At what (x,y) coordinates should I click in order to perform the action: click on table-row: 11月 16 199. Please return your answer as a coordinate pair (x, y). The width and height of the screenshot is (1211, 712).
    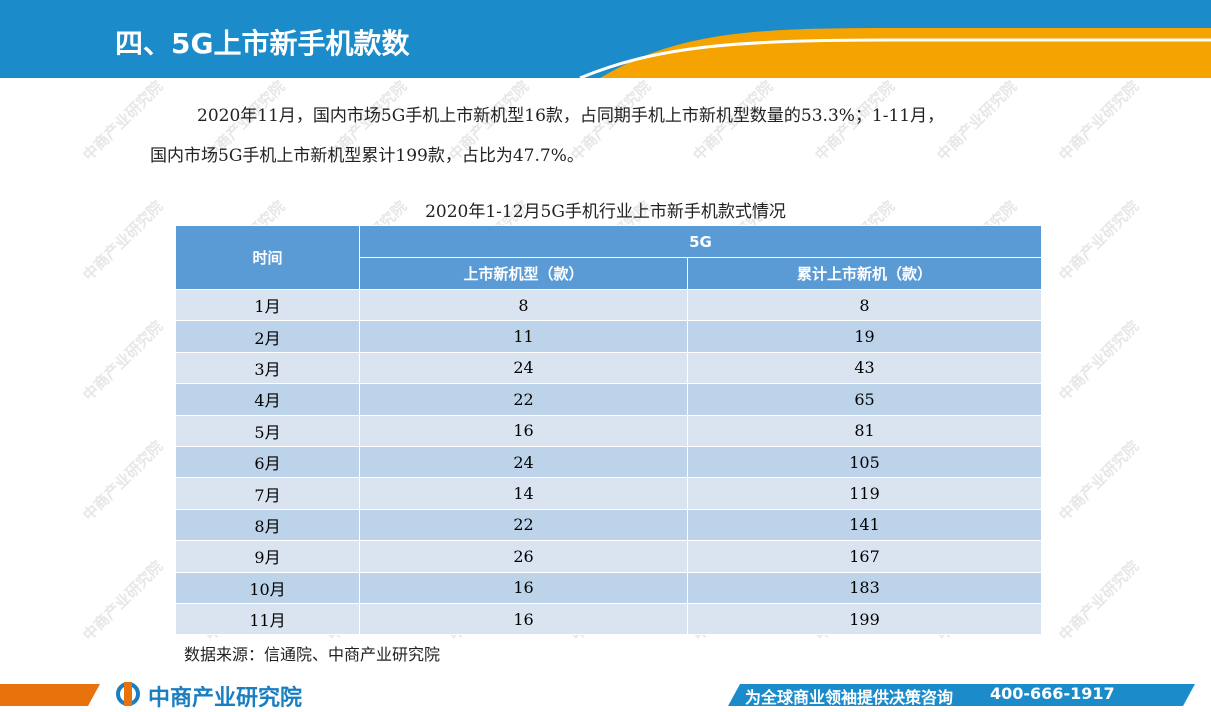
    Looking at the image, I should click on (608, 619).